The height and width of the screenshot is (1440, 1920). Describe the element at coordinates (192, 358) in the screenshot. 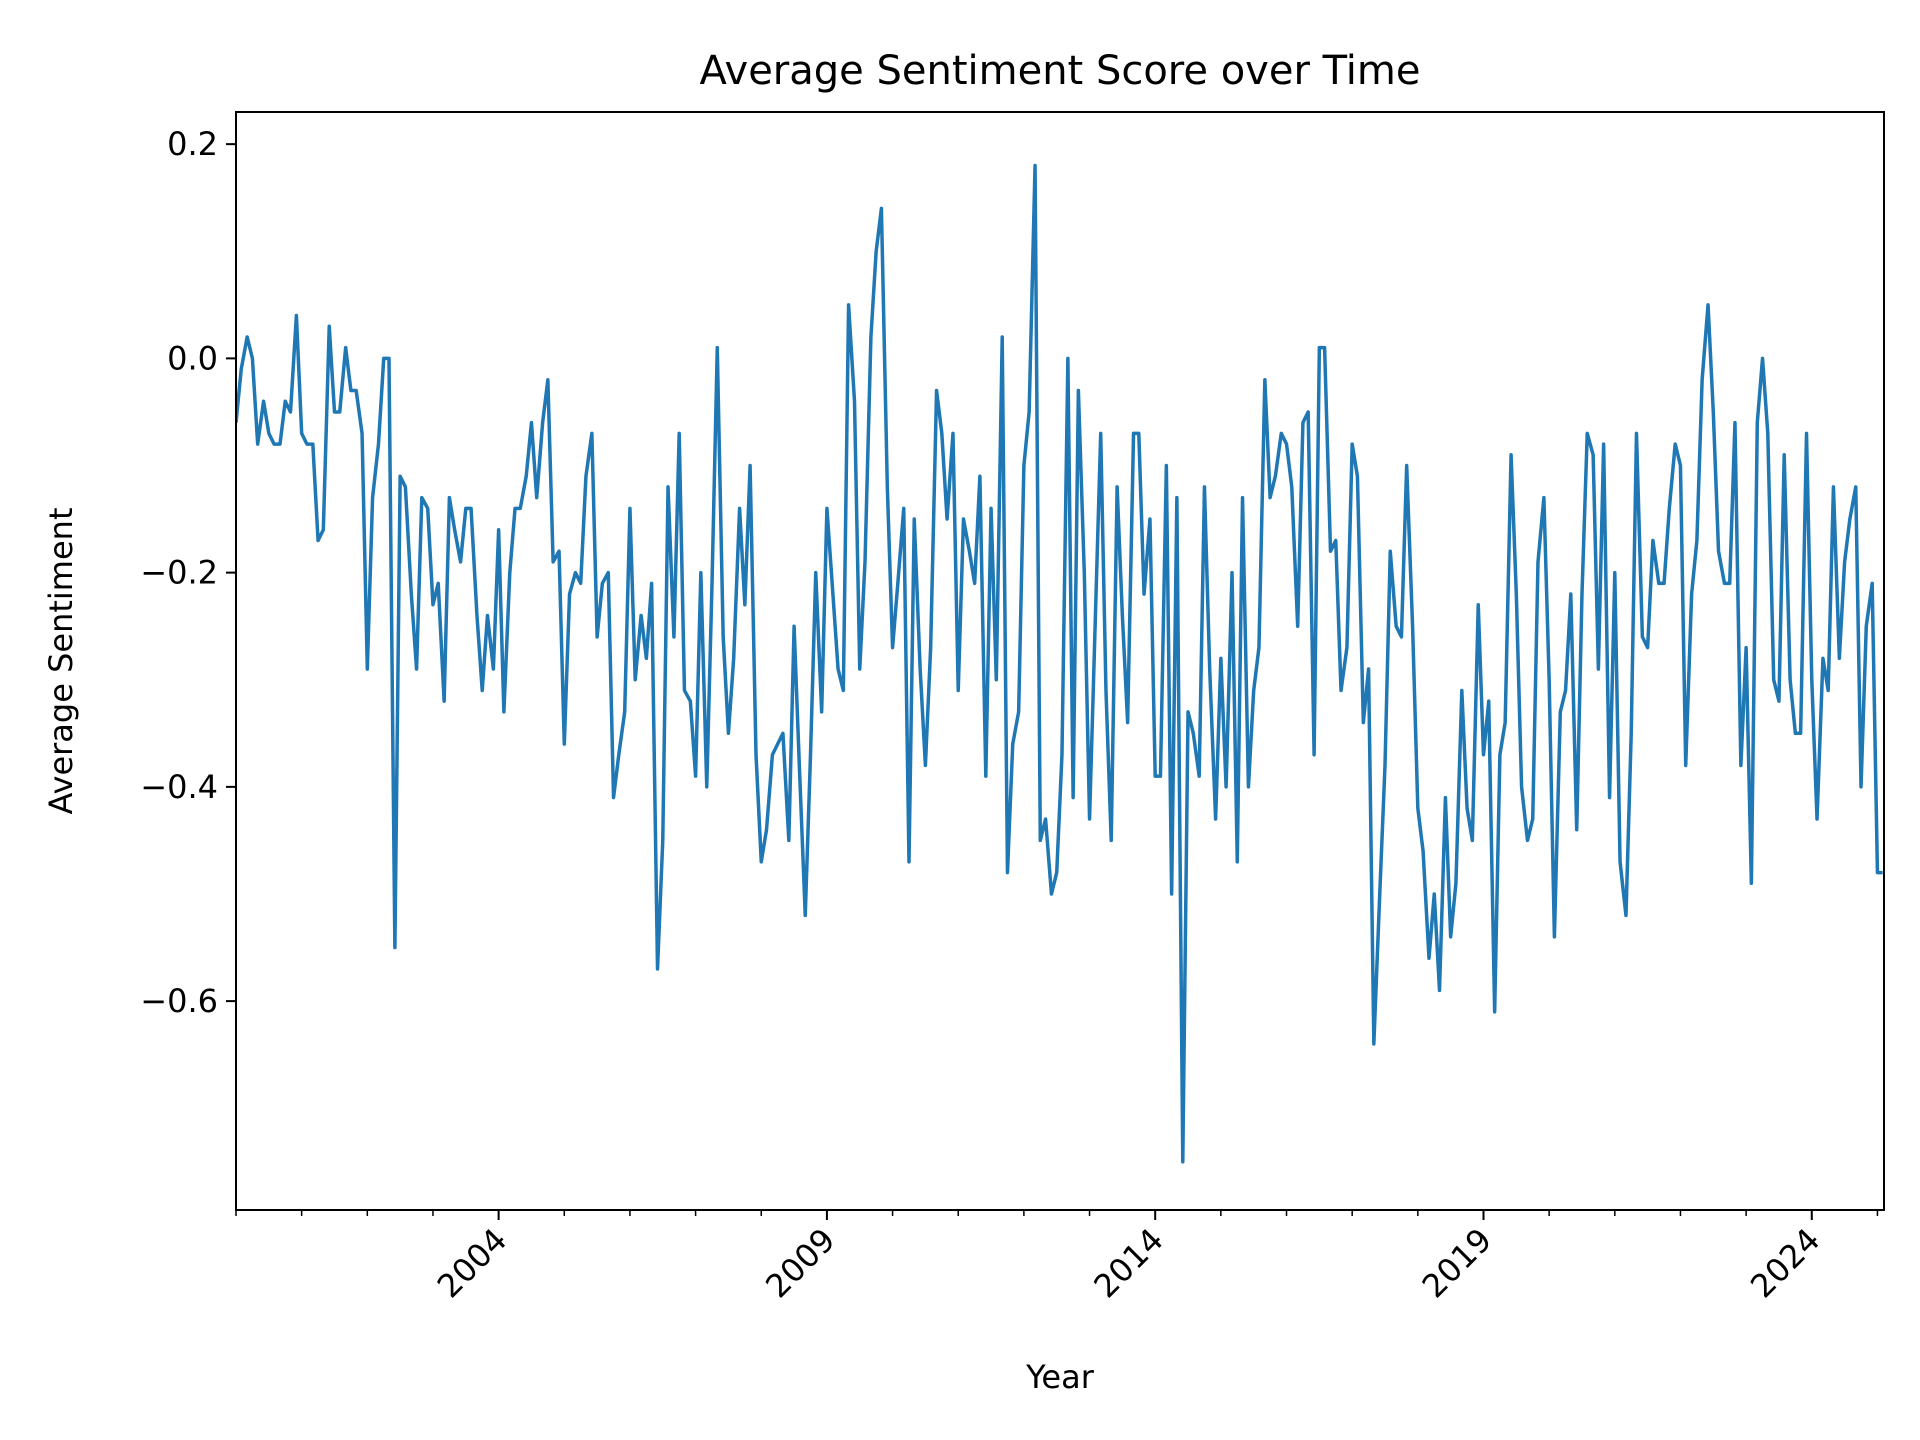

I see `y-tick-label: 0.0` at that location.